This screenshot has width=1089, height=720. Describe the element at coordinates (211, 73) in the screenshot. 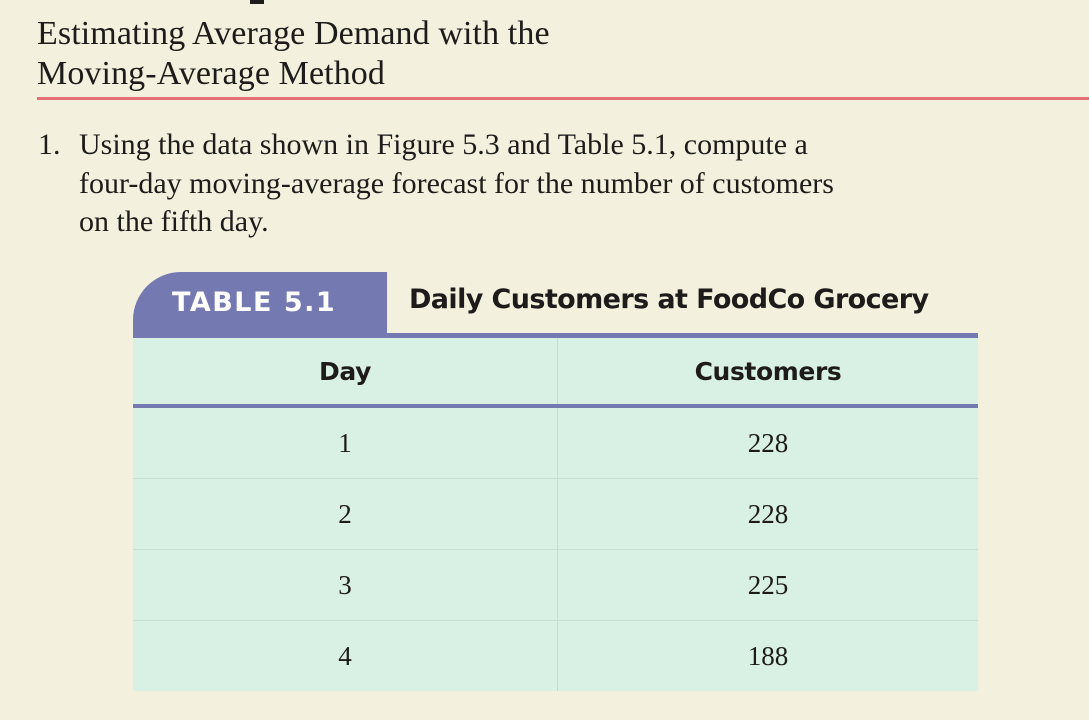

I see `heading-line-2: Moving-Average Method` at that location.